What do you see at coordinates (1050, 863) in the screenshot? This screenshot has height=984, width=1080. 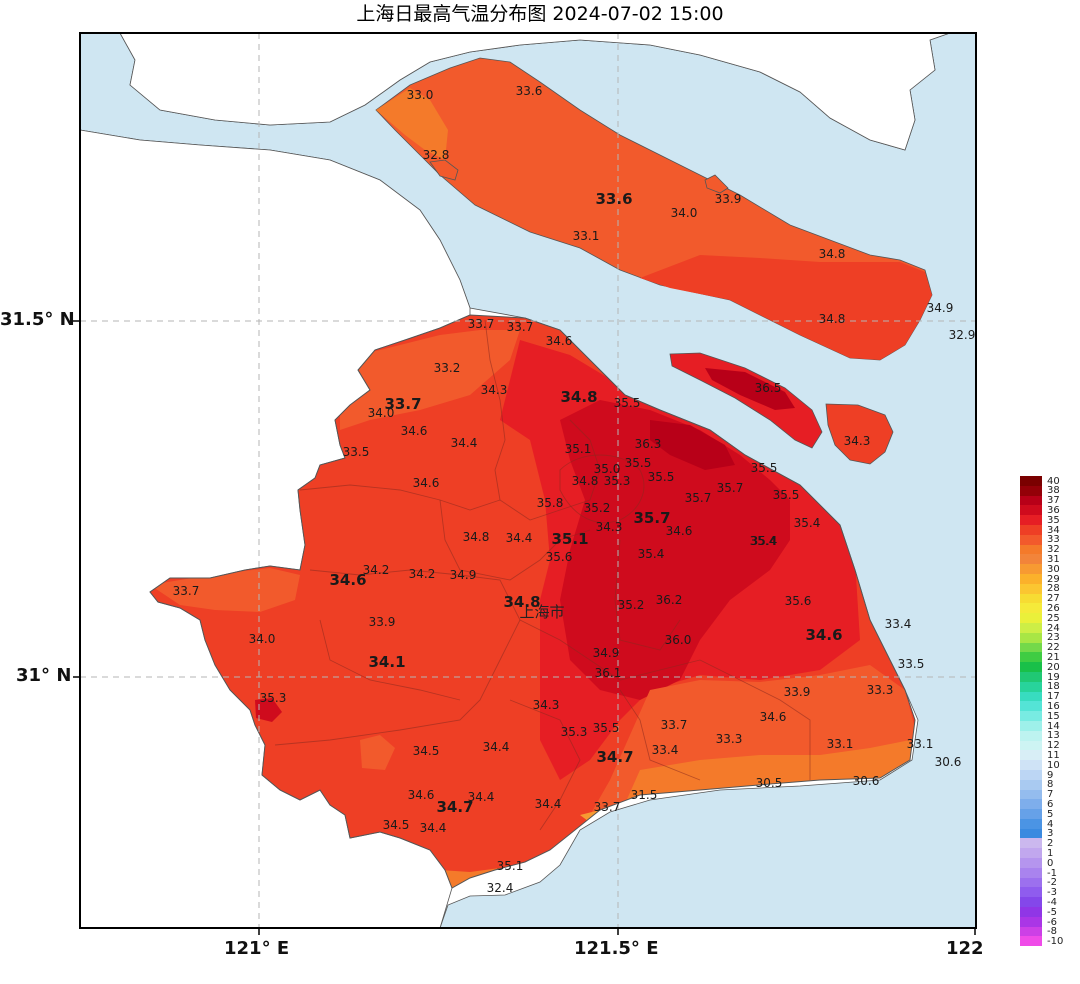 I see `legend-tick-label: 0` at bounding box center [1050, 863].